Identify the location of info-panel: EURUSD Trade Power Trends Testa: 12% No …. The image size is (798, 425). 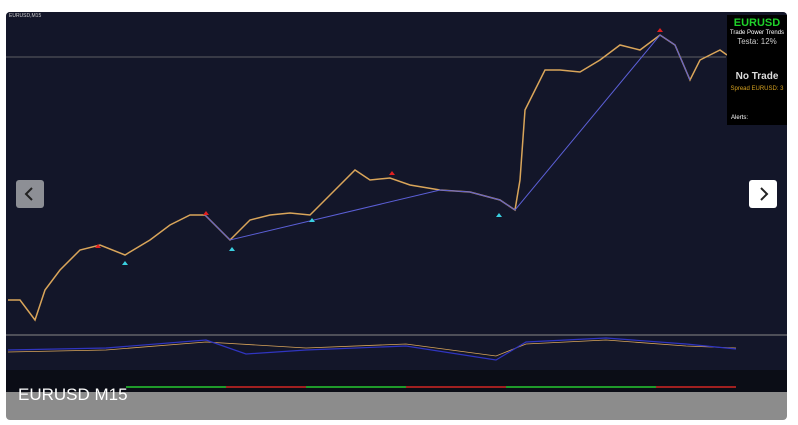
(757, 70).